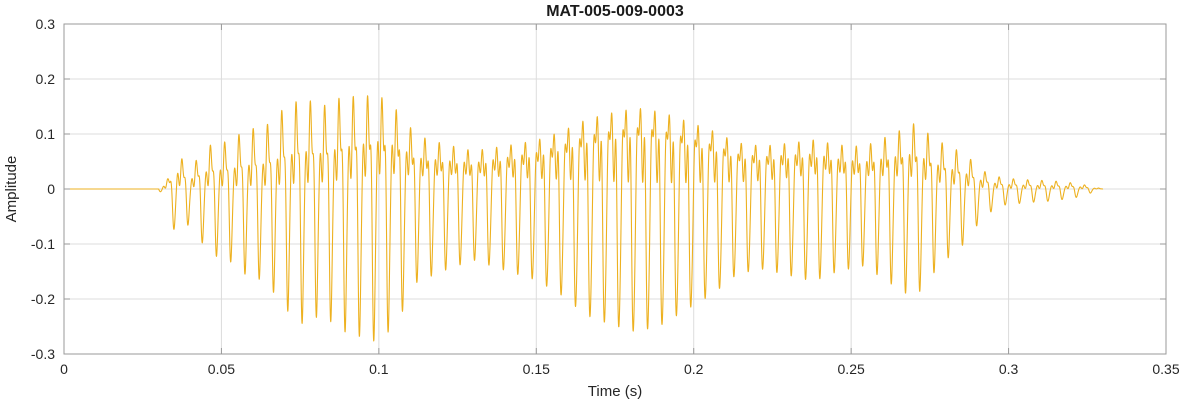  I want to click on x-tick-label: 0.35, so click(1165, 369).